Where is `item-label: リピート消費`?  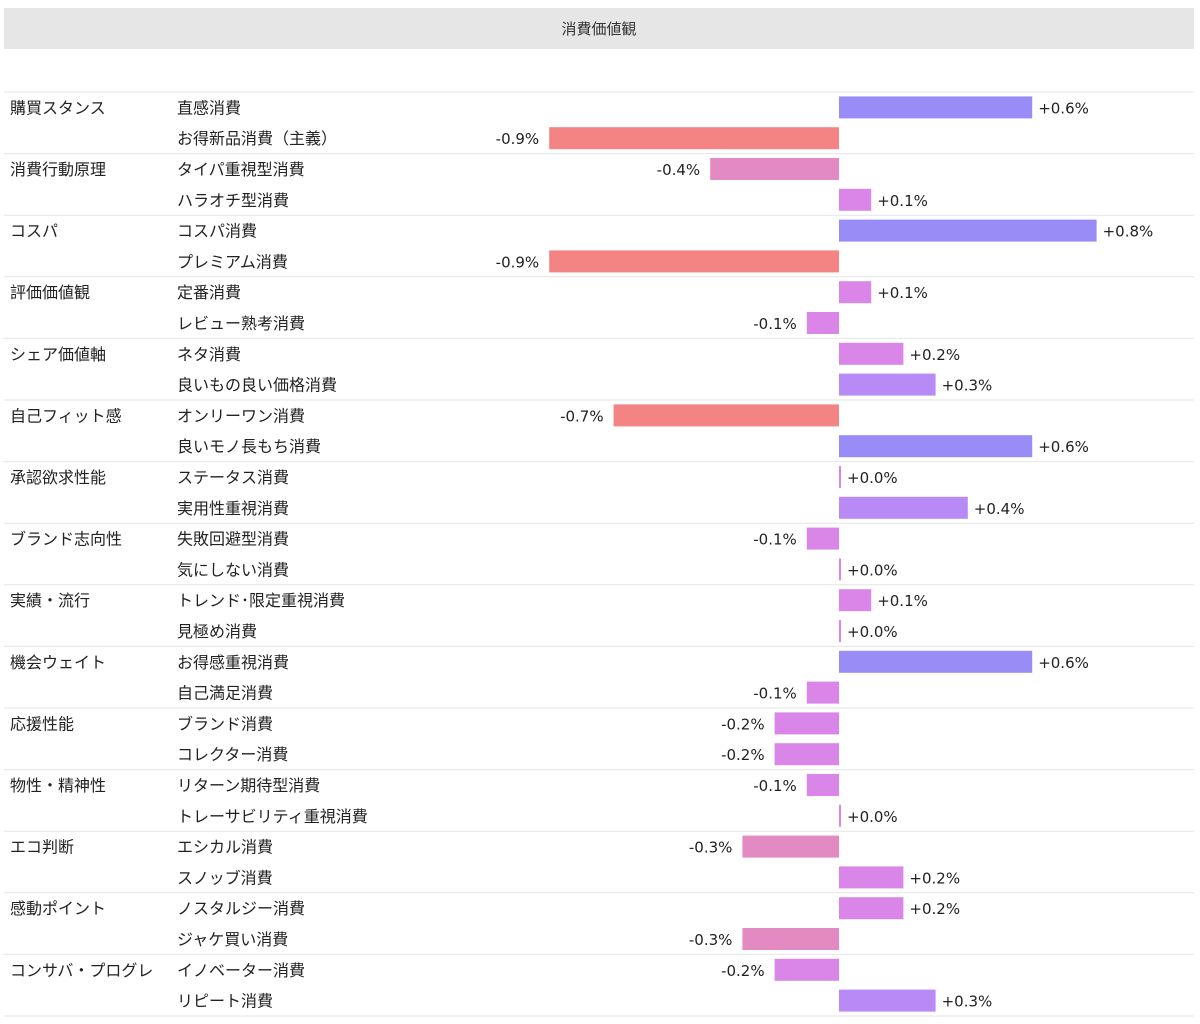 item-label: リピート消費 is located at coordinates (225, 1001).